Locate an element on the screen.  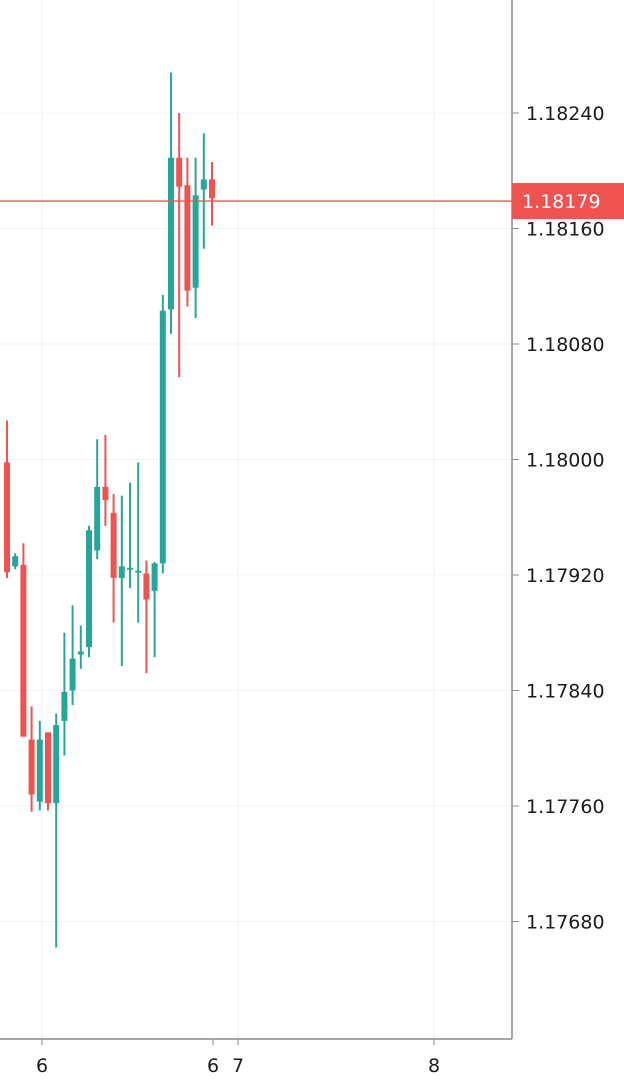
price-tick-label: 1.17920 is located at coordinates (565, 576).